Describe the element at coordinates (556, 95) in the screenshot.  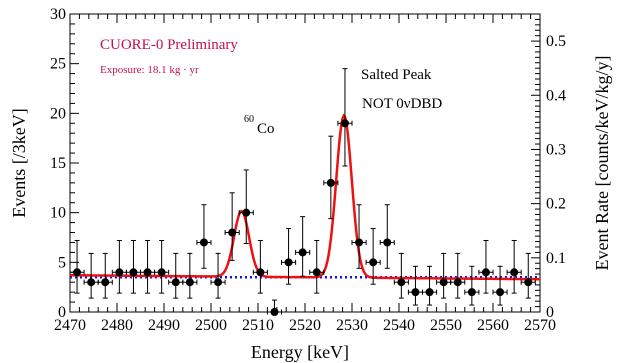
I see `y2-tick-label: 0.4` at that location.